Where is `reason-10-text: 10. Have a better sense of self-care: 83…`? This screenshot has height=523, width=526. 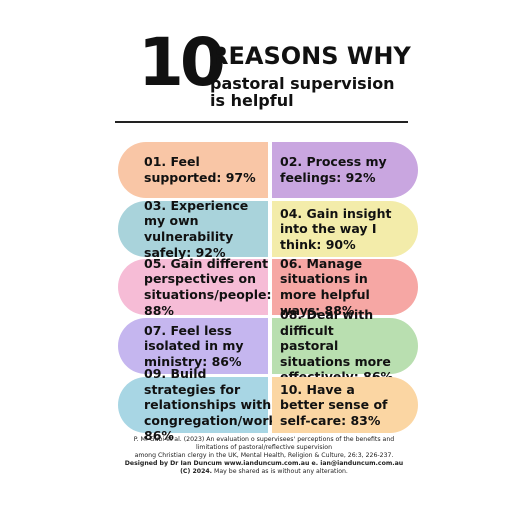 reason-10-text: 10. Have a better sense of self-care: 83… is located at coordinates (334, 404).